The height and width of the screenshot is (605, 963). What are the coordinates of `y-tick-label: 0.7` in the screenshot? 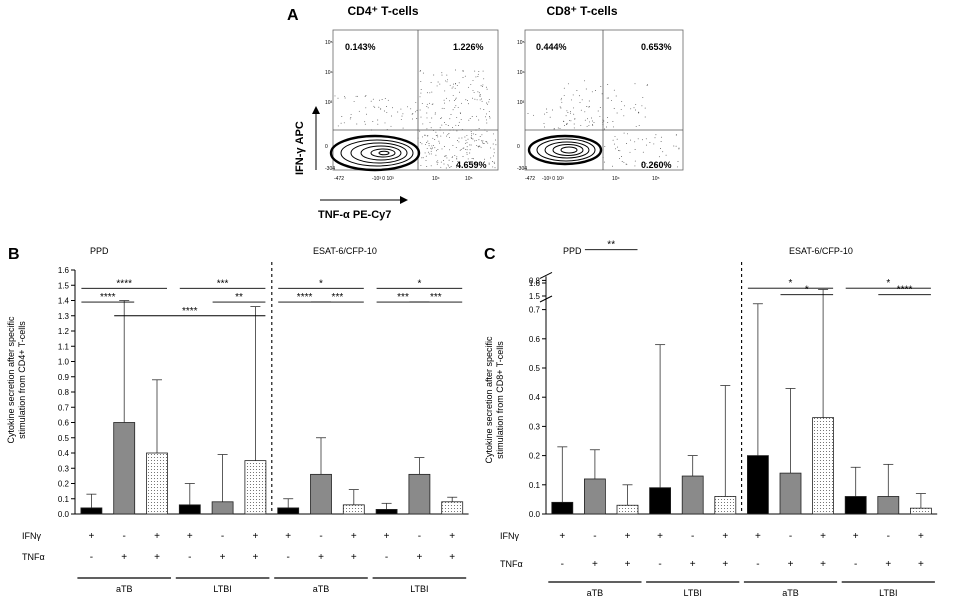 It's located at (535, 310).